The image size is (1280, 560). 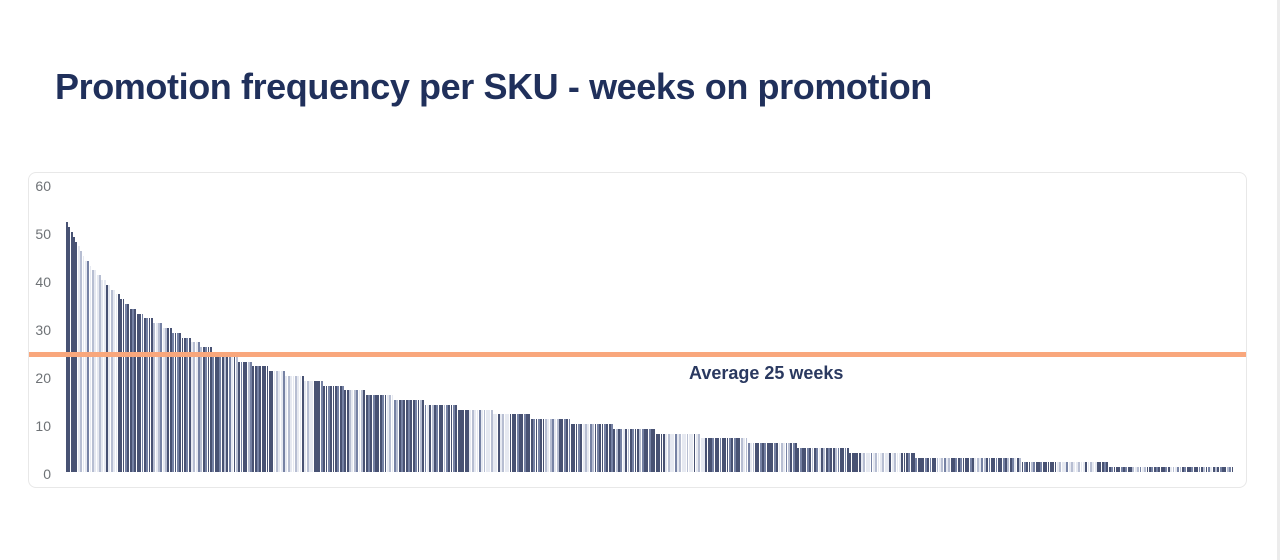 What do you see at coordinates (43, 186) in the screenshot?
I see `y-axis-tick-label: 60` at bounding box center [43, 186].